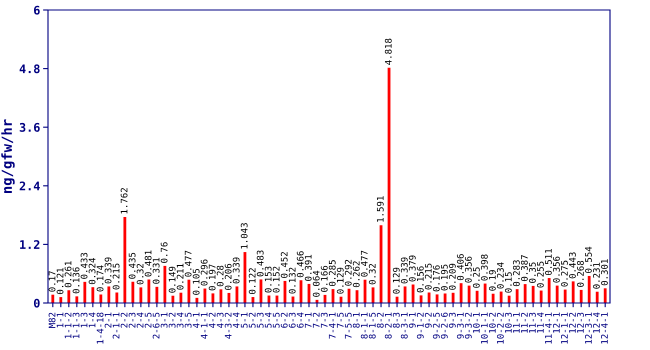  I want to click on data-label: 0.231, so click(596, 275).